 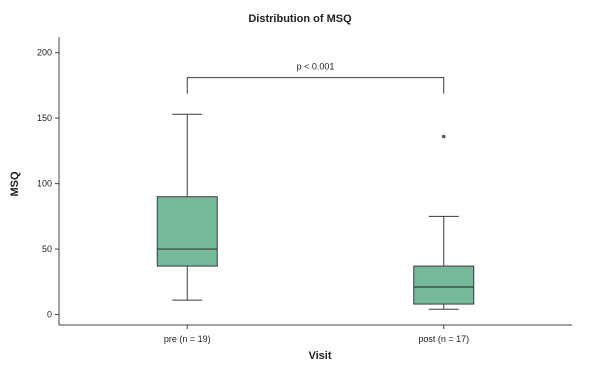 I want to click on y-tick-label: 50, so click(x=47, y=249).